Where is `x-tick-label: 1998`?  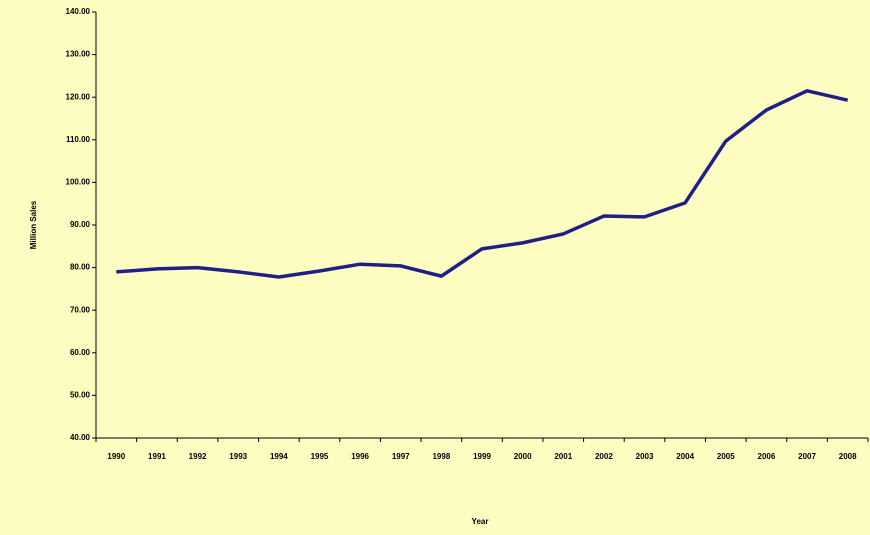 x-tick-label: 1998 is located at coordinates (441, 456).